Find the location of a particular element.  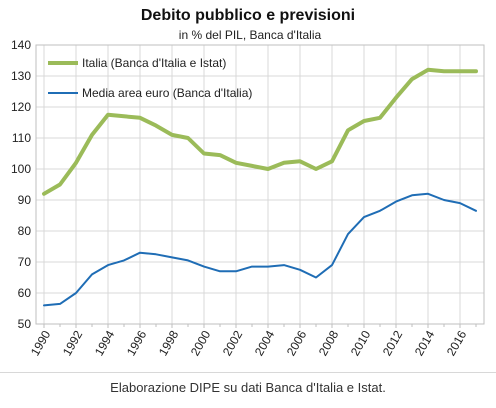

caption-divider is located at coordinates (248, 372).